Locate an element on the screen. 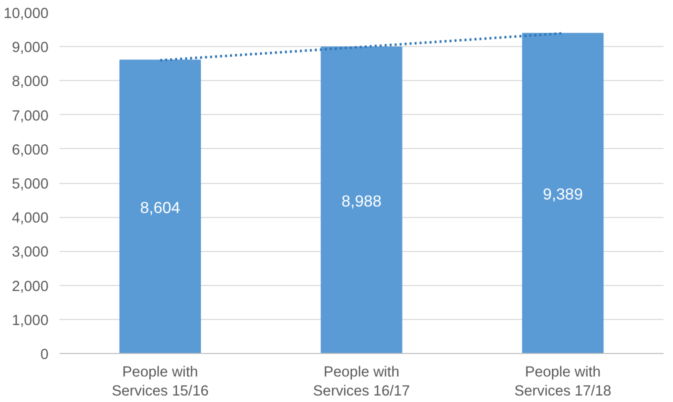 Image resolution: width=673 pixels, height=402 pixels. y-tick-label: 7,000 is located at coordinates (30, 116).